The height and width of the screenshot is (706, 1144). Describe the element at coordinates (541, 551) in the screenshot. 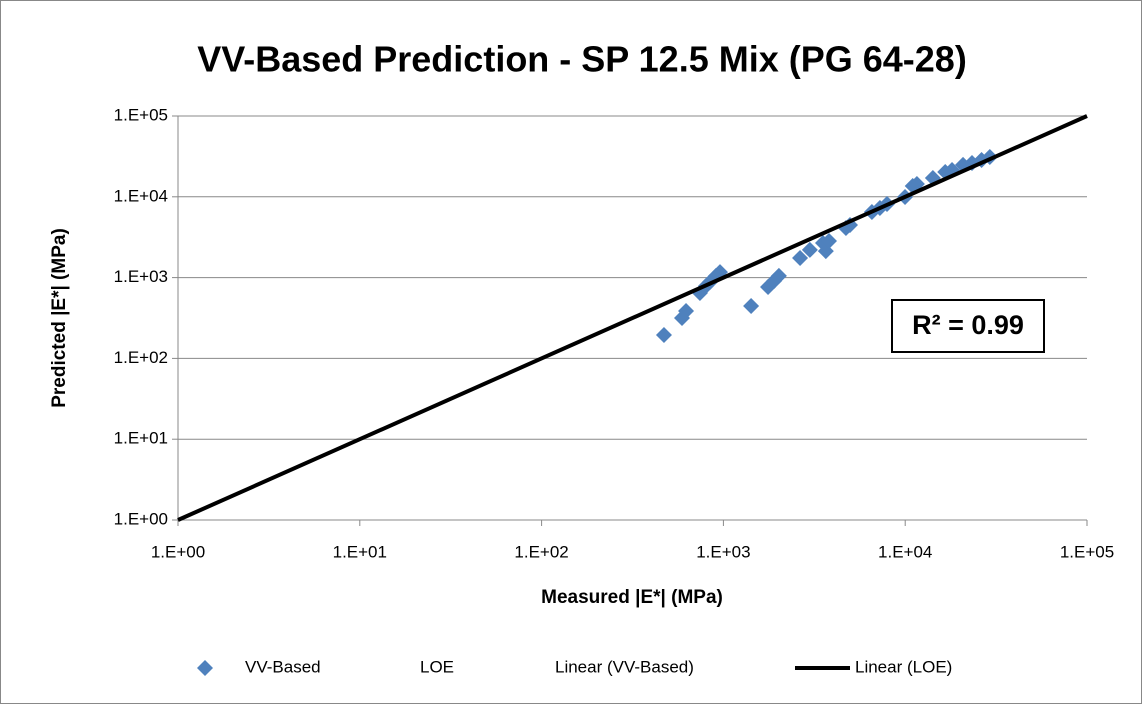

I see `x-tick-label: 1.E+02` at that location.